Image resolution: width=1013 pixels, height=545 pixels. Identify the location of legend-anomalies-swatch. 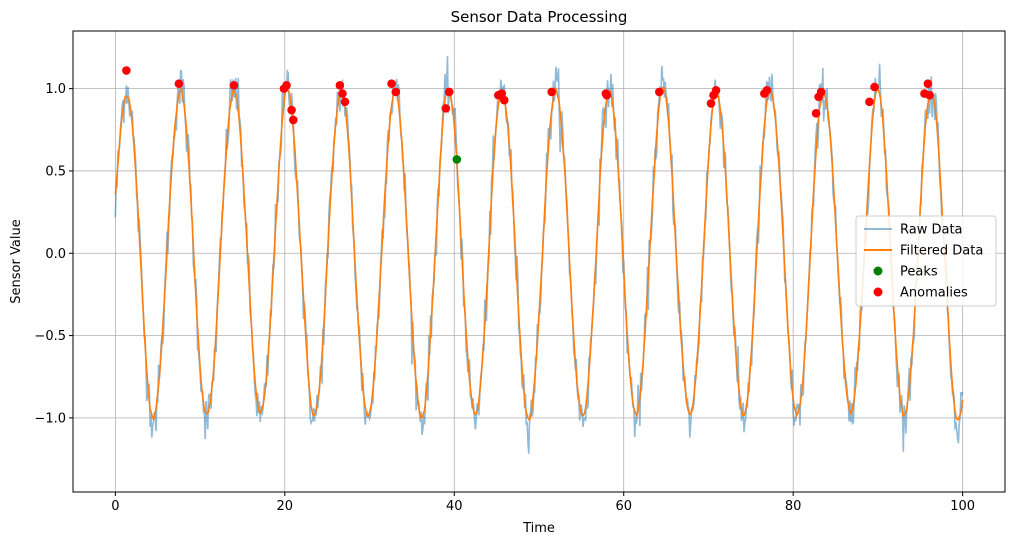
(878, 292).